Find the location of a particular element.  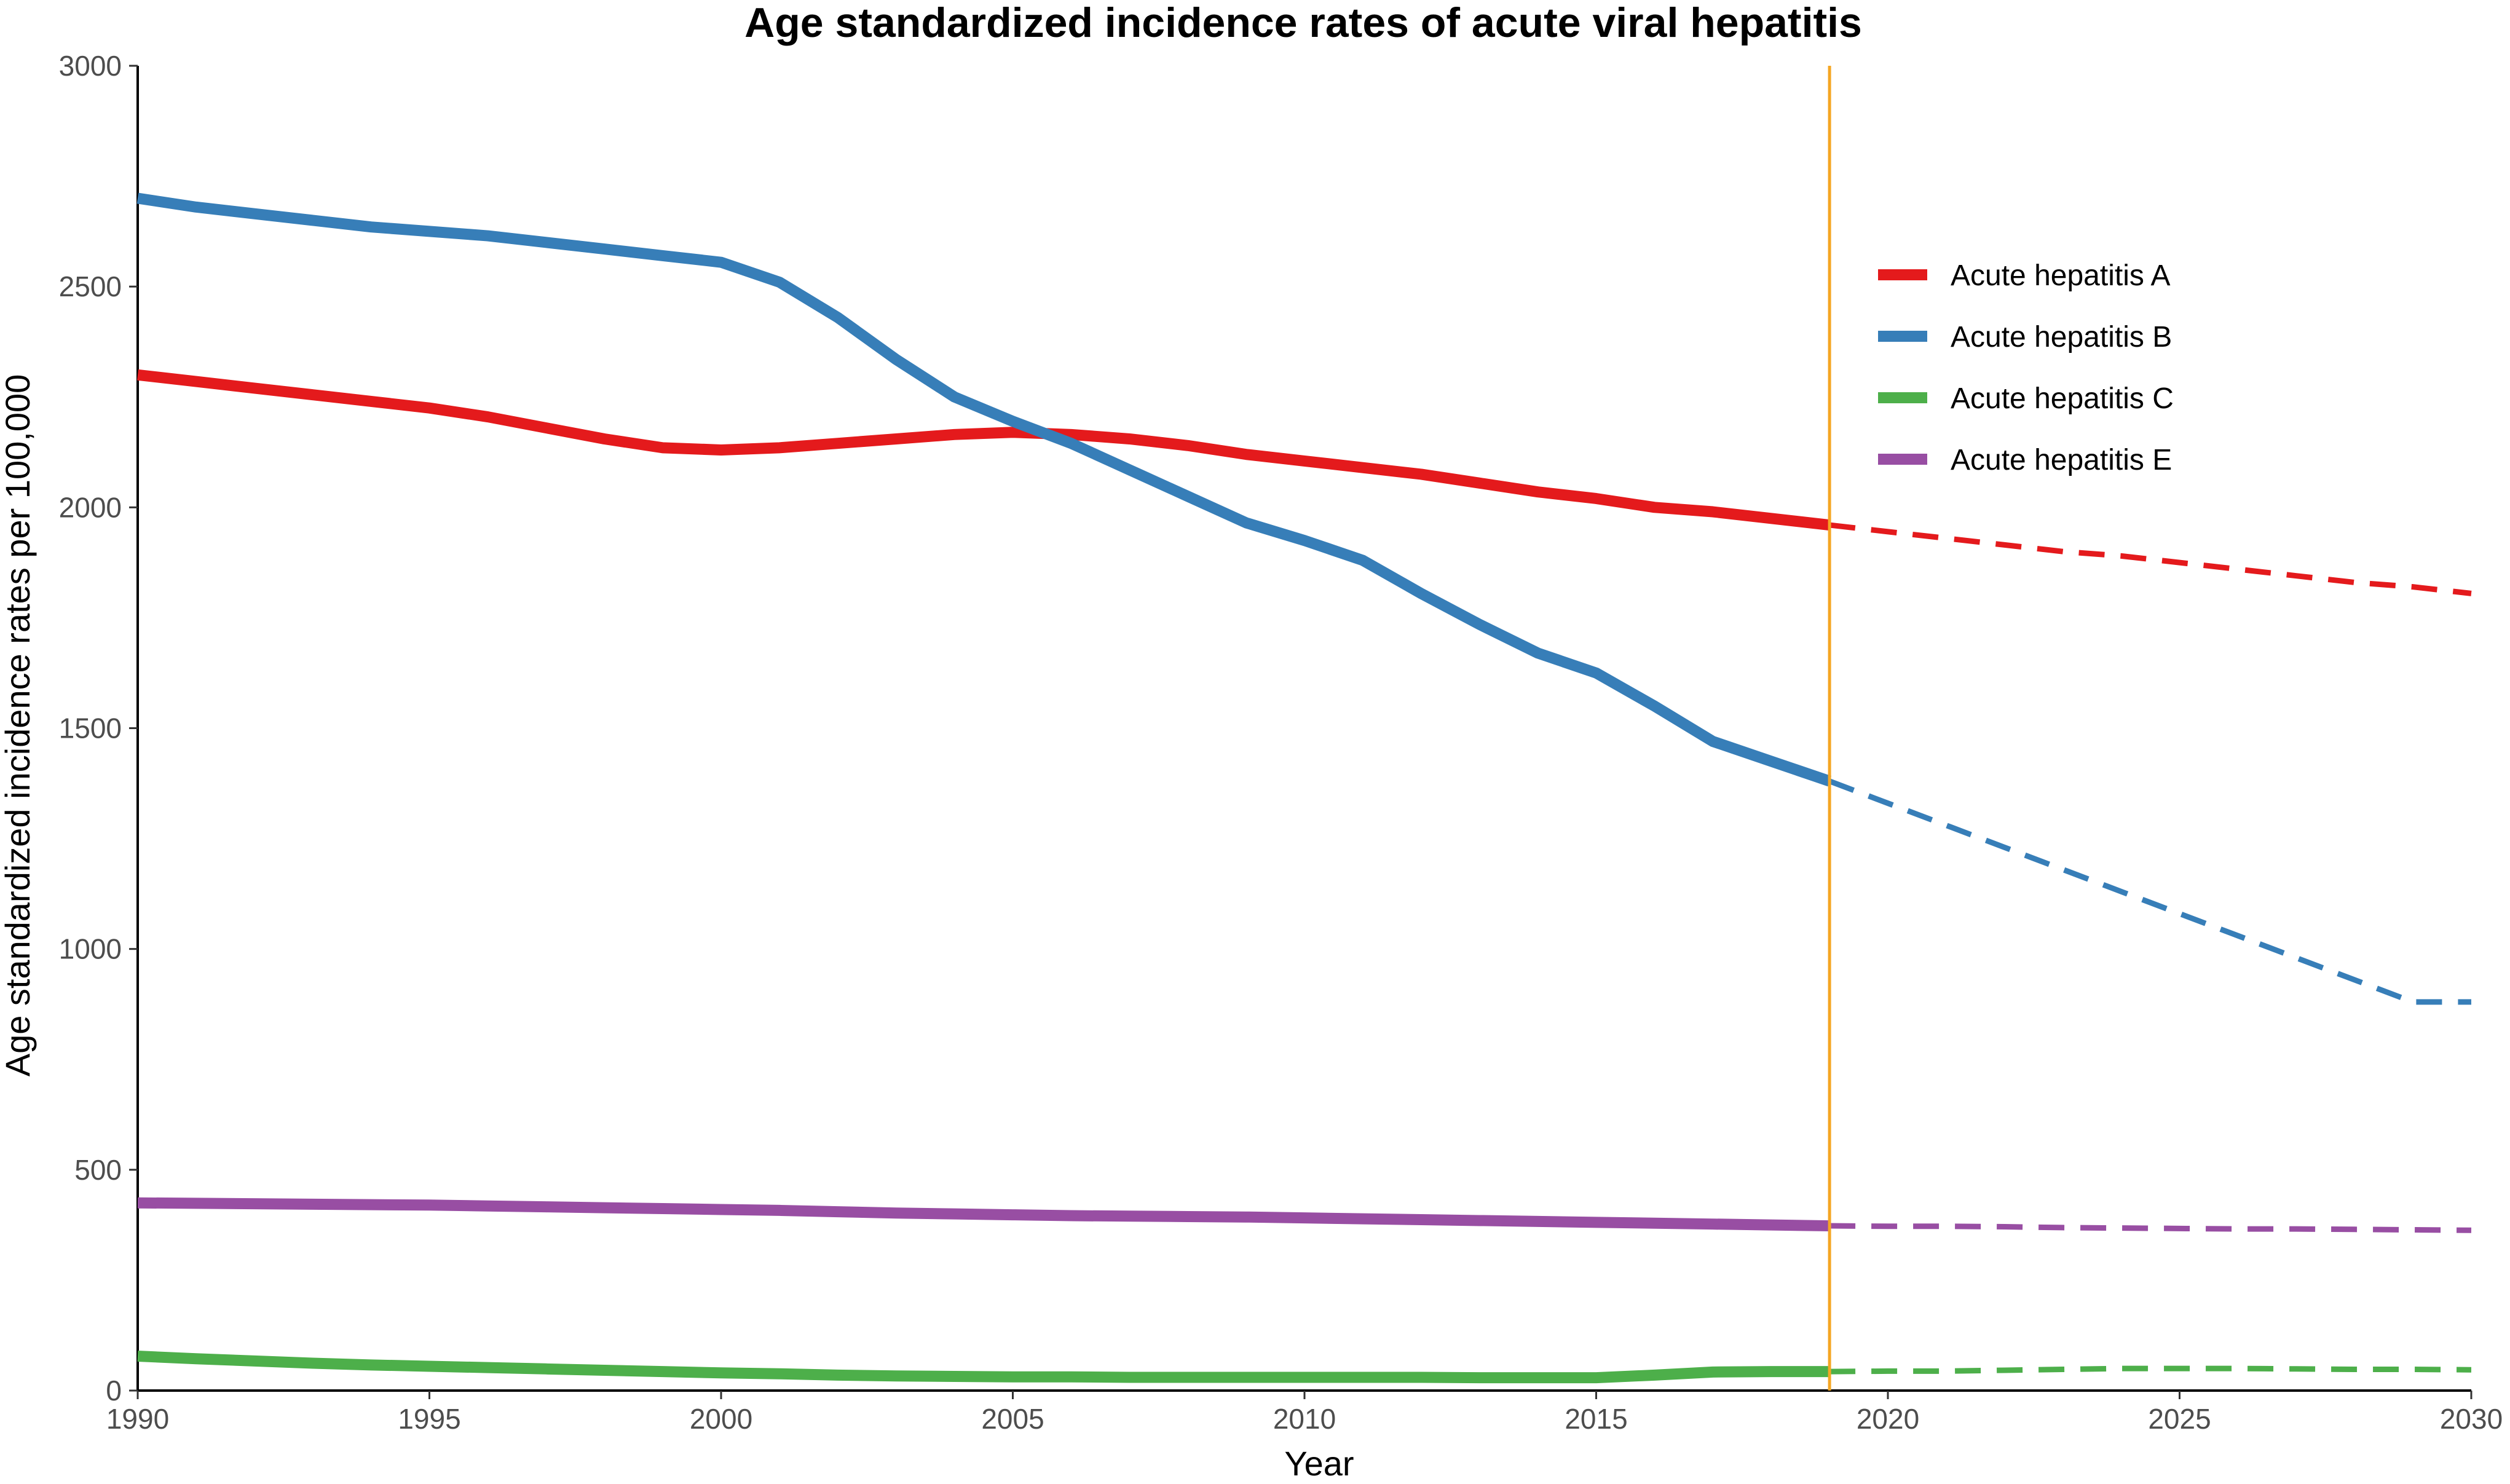

series-line-projected-acute-hepatitis-b is located at coordinates (2149, 892).